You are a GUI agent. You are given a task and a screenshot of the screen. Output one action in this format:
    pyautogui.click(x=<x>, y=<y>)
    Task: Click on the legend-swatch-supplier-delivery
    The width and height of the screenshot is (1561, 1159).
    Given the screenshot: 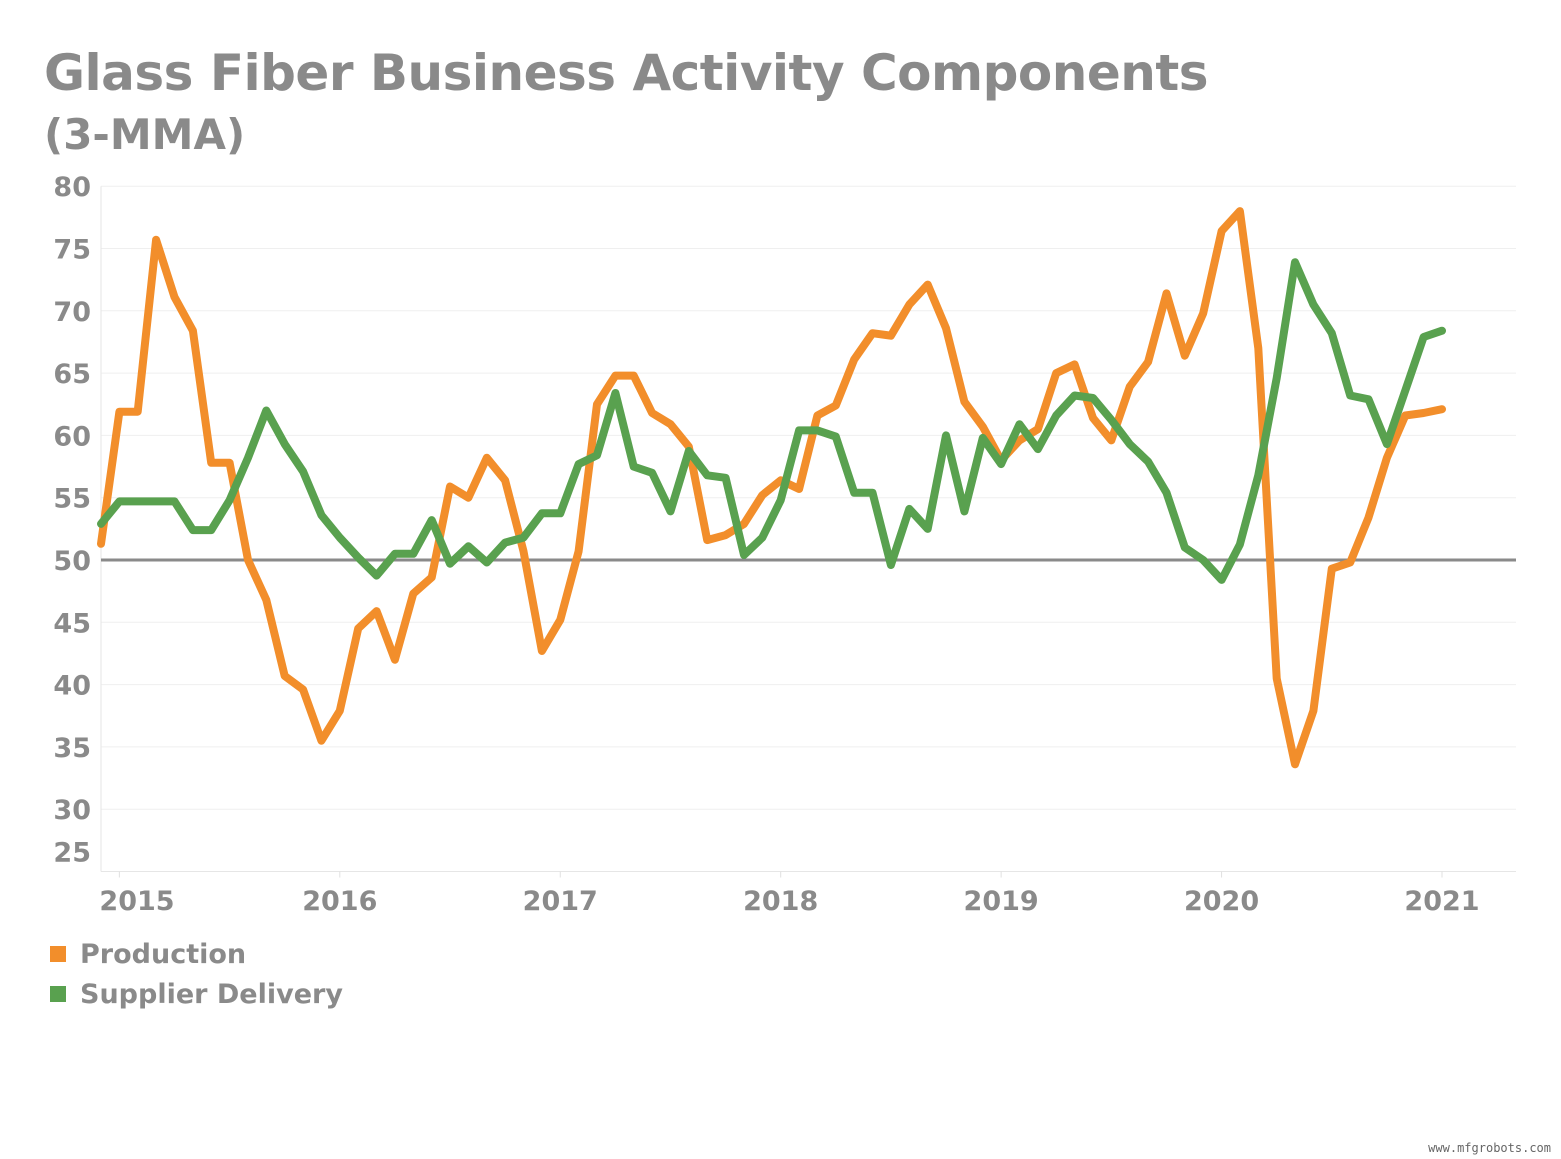 What is the action you would take?
    pyautogui.click(x=58, y=994)
    